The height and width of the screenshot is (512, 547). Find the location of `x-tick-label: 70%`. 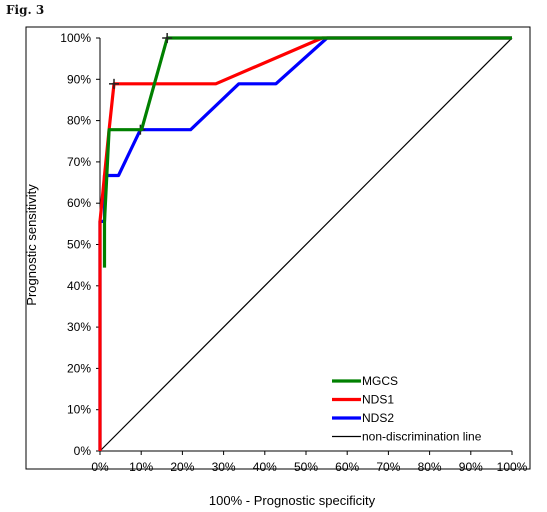

x-tick-label: 70% is located at coordinates (388, 467).